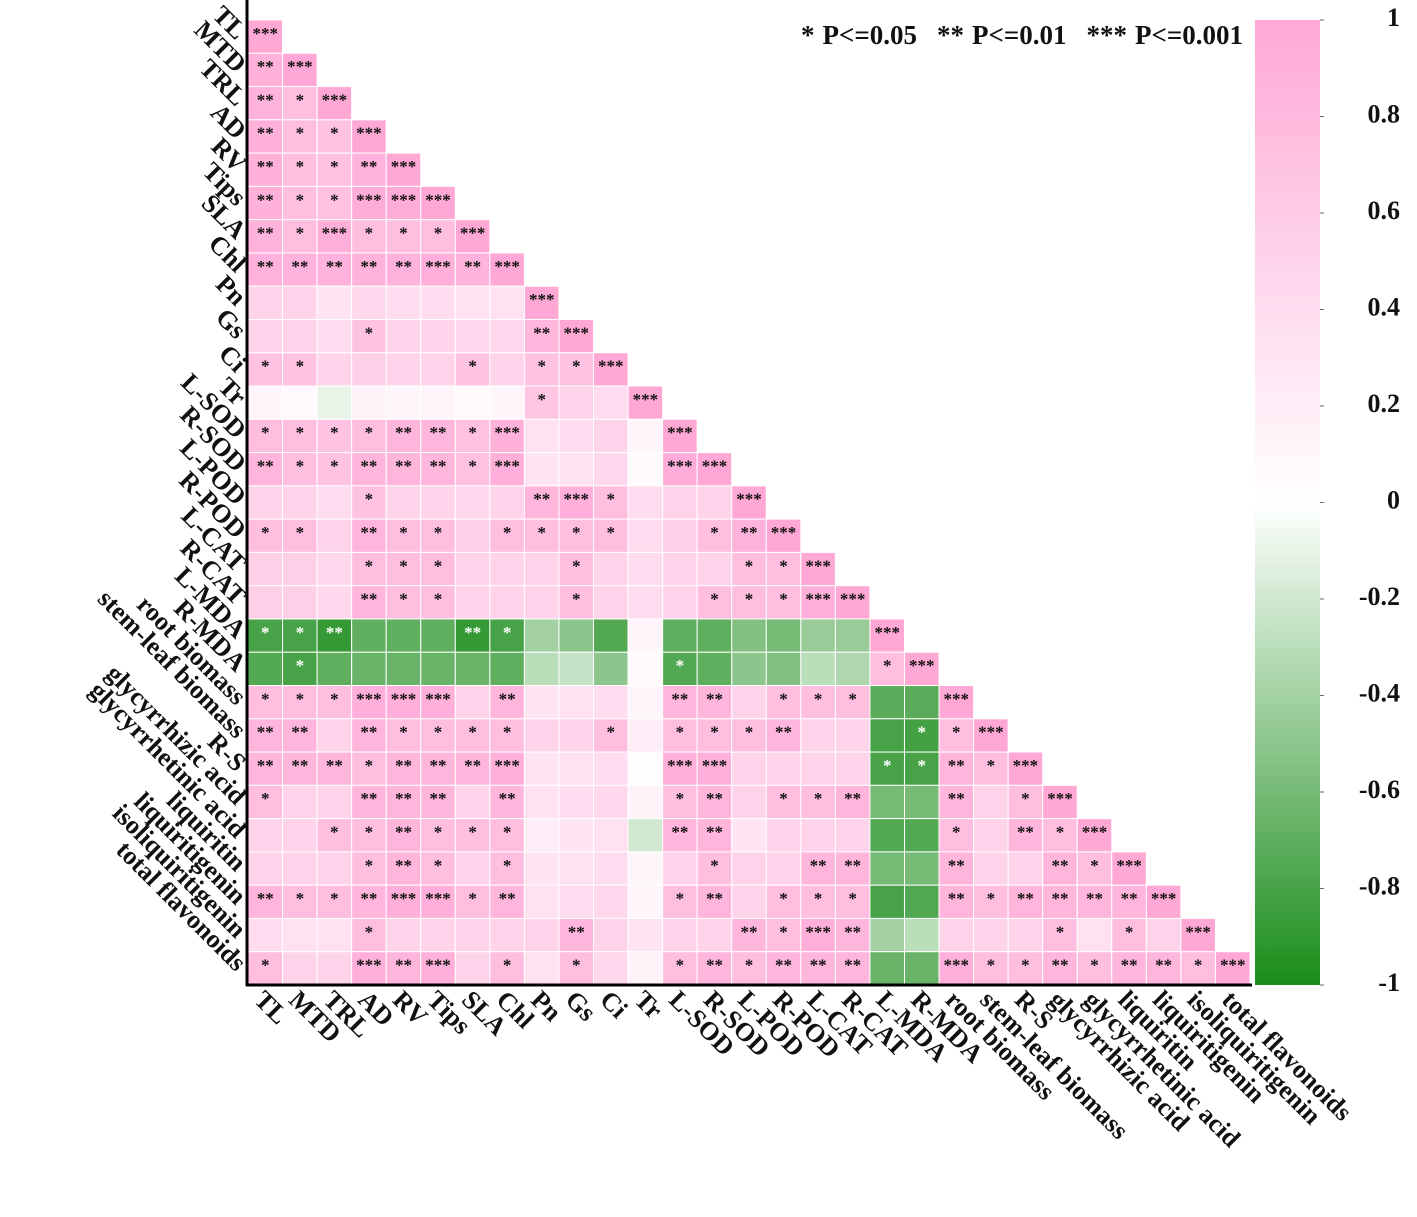 Image resolution: width=1417 pixels, height=1217 pixels. What do you see at coordinates (1379, 789) in the screenshot?
I see `colorbar-tick-label: -0.6` at bounding box center [1379, 789].